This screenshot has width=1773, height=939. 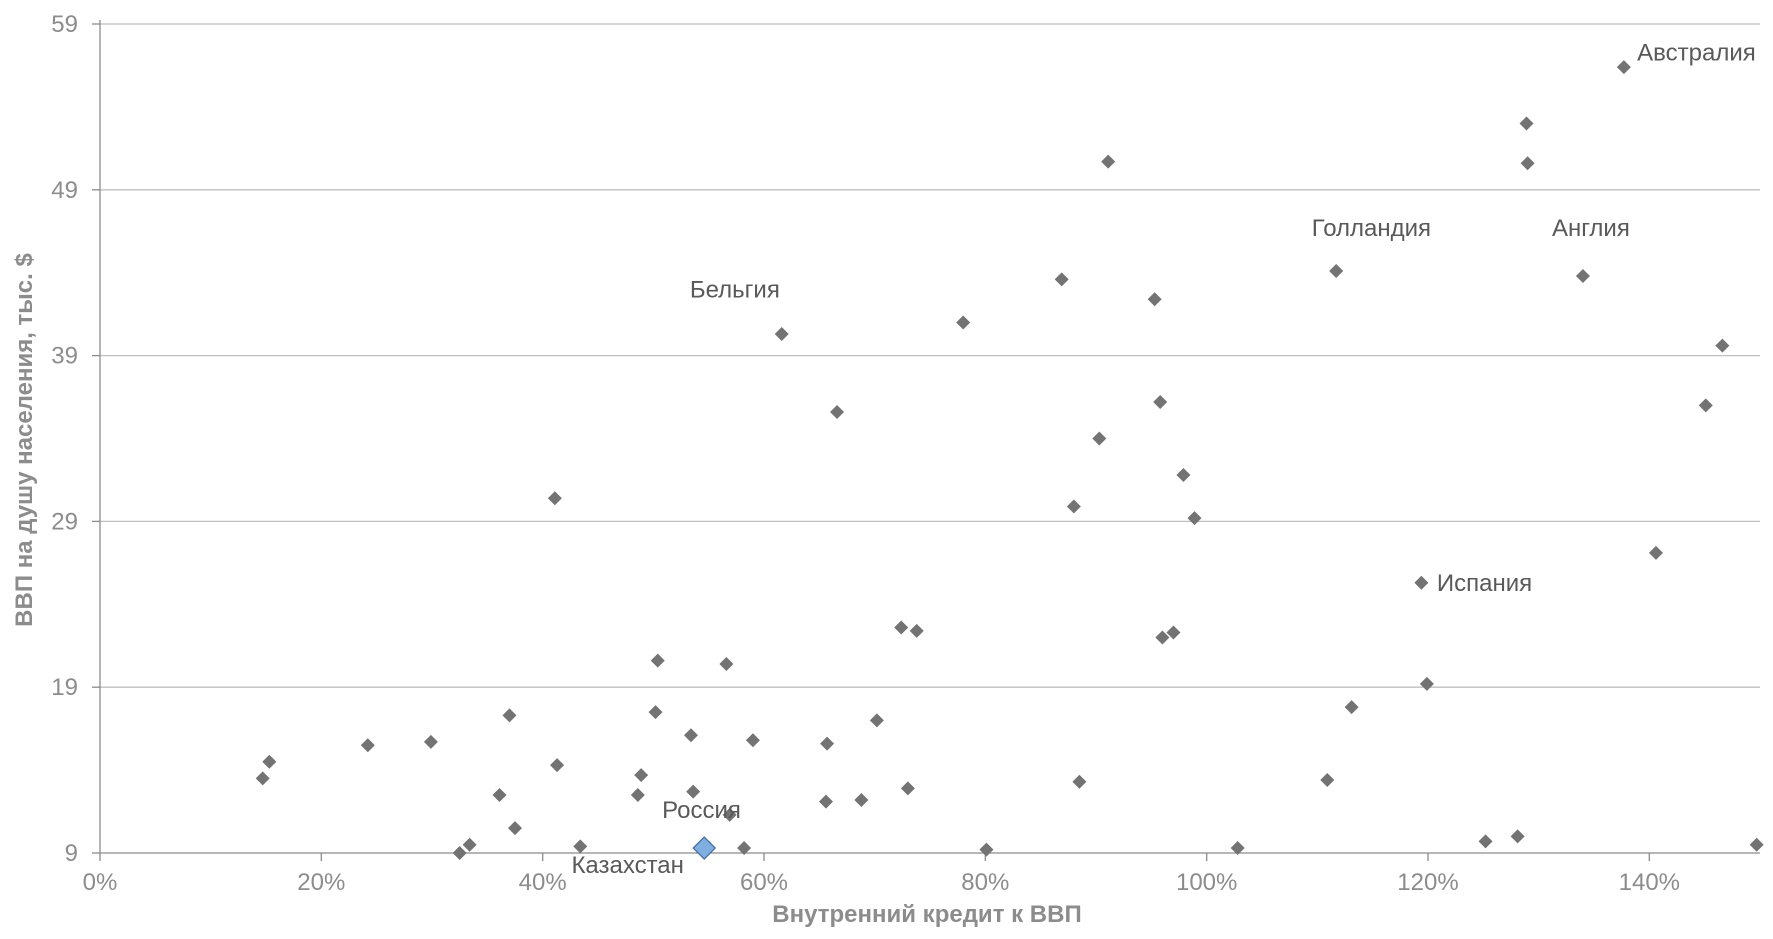 I want to click on y-axis-title: ВВП на душу населения, тыс. $, so click(x=24, y=440).